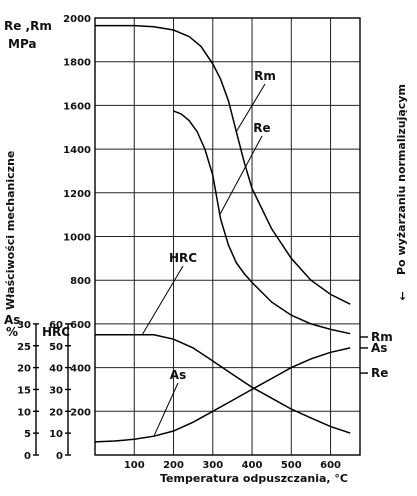  I want to click on right-annotation-re: Re, so click(379, 373).